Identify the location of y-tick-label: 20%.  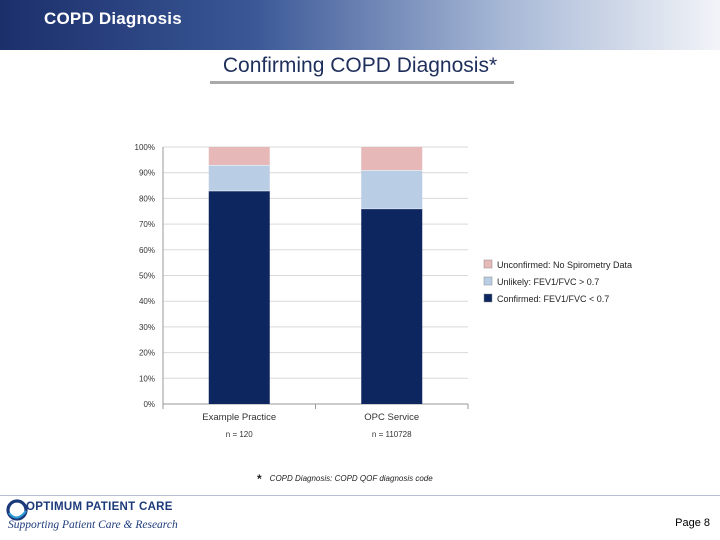
(147, 353).